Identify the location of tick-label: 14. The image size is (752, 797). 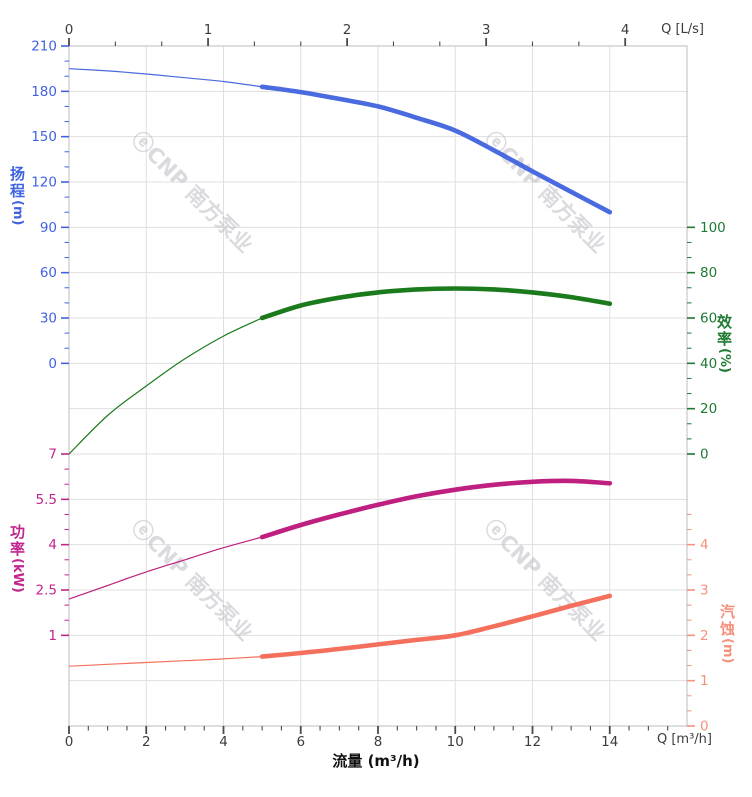
(609, 742).